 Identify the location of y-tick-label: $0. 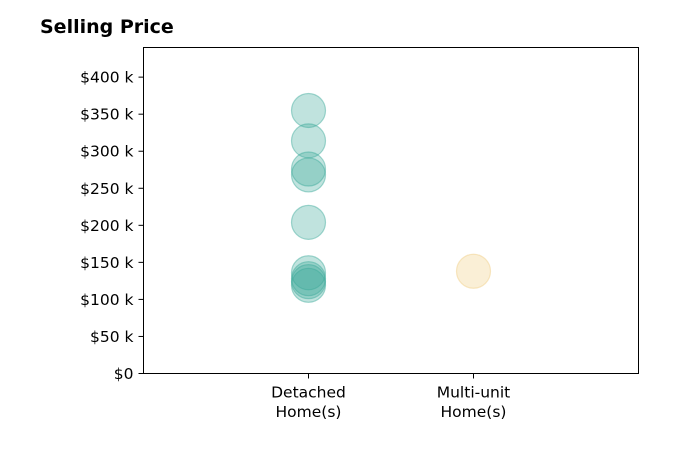
(124, 374).